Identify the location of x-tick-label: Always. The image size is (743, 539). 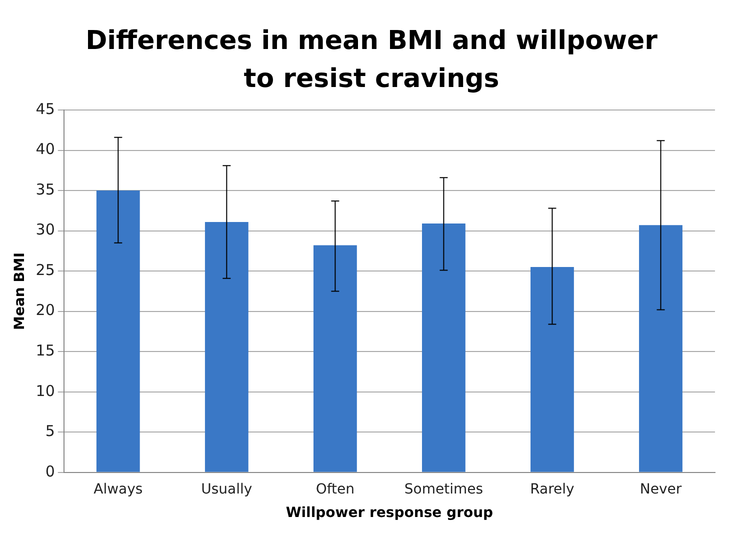
(118, 489).